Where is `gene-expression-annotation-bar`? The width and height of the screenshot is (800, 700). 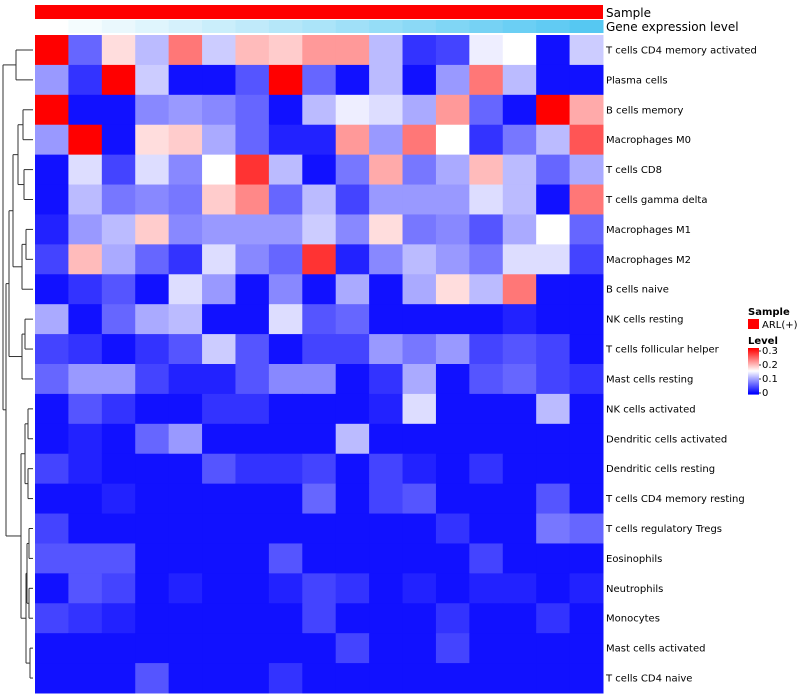
gene-expression-annotation-bar is located at coordinates (319, 26).